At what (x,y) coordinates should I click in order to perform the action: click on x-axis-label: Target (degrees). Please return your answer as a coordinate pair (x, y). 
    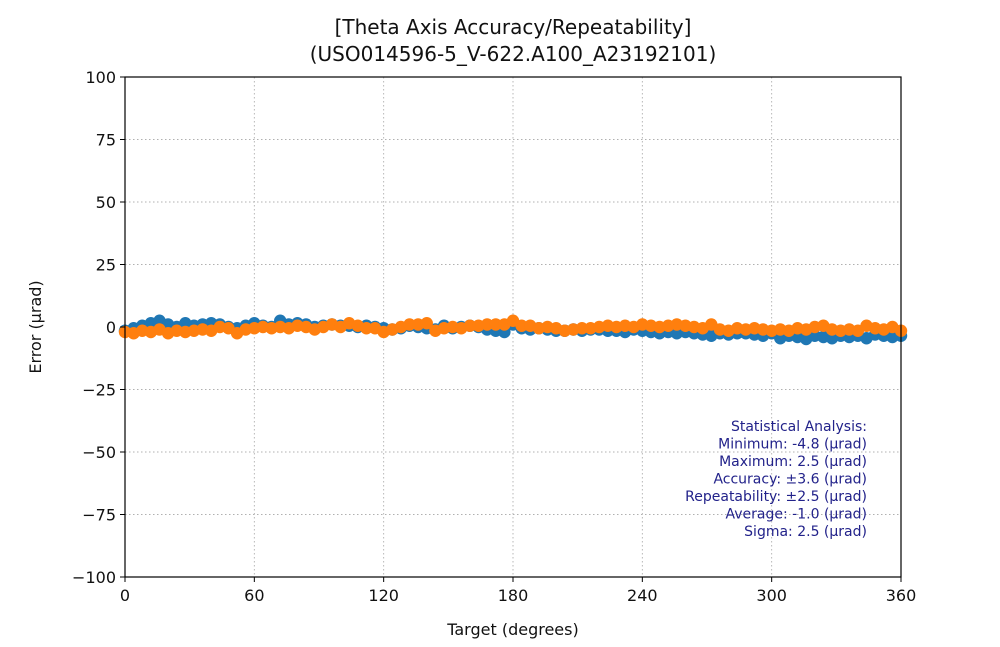
    Looking at the image, I should click on (512, 629).